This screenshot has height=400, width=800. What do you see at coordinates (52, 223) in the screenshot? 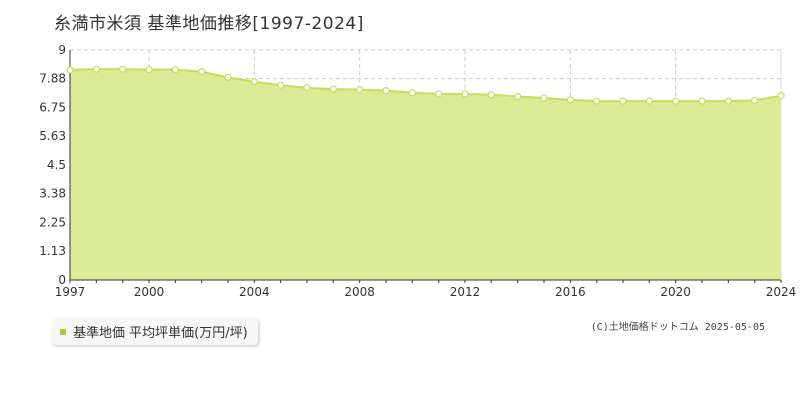
I see `y-tick-label: 2.25` at bounding box center [52, 223].